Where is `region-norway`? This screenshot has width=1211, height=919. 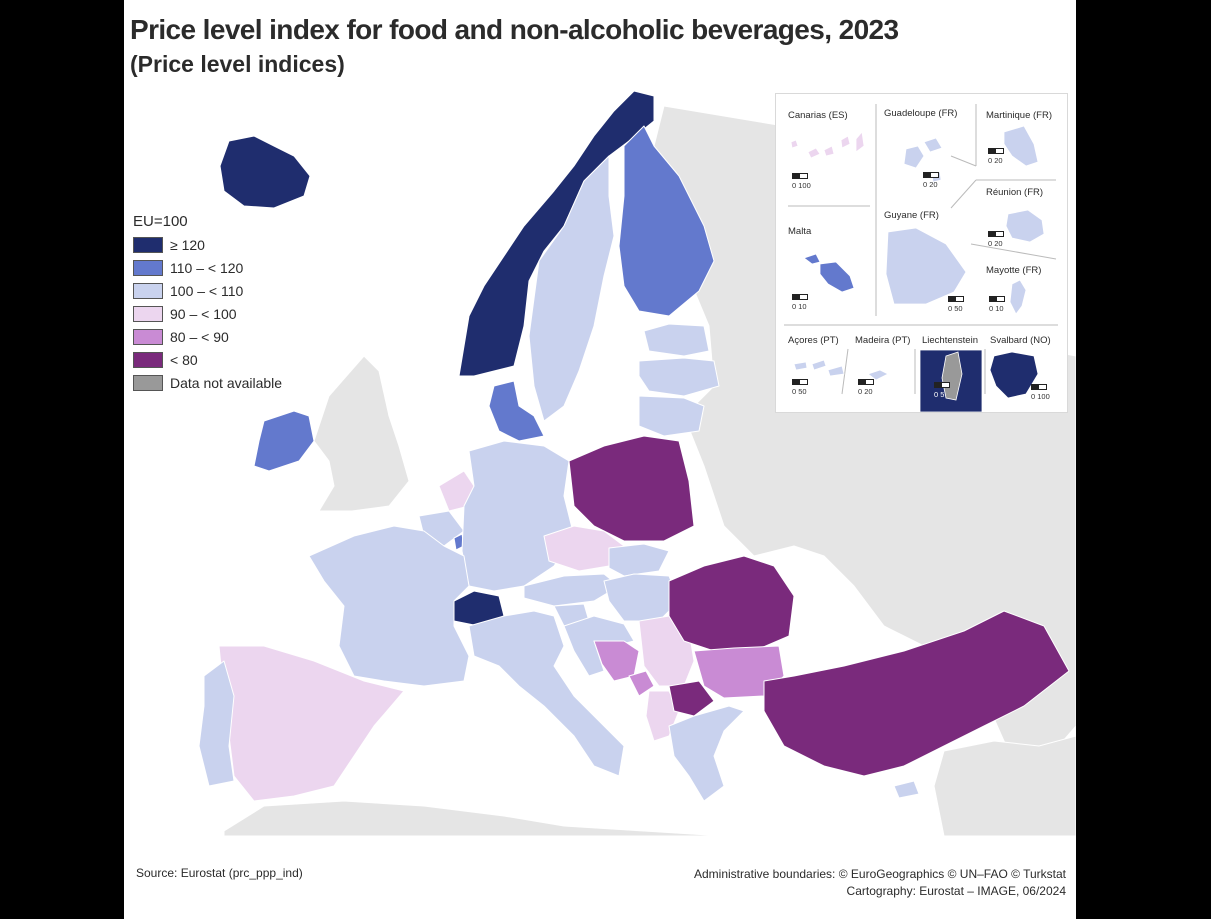
region-norway is located at coordinates (556, 233).